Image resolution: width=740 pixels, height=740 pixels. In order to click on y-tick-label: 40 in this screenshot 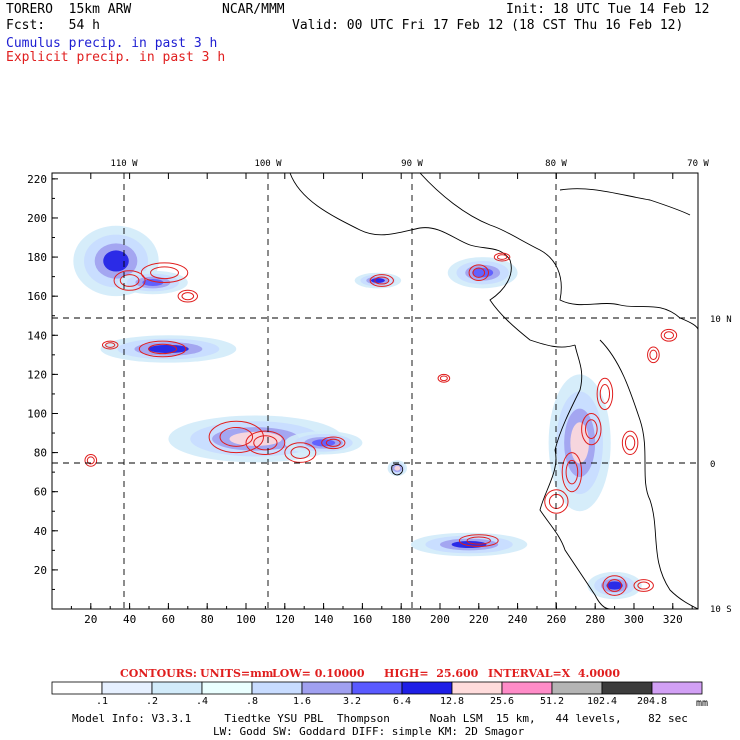, I will do `click(40, 531)`.